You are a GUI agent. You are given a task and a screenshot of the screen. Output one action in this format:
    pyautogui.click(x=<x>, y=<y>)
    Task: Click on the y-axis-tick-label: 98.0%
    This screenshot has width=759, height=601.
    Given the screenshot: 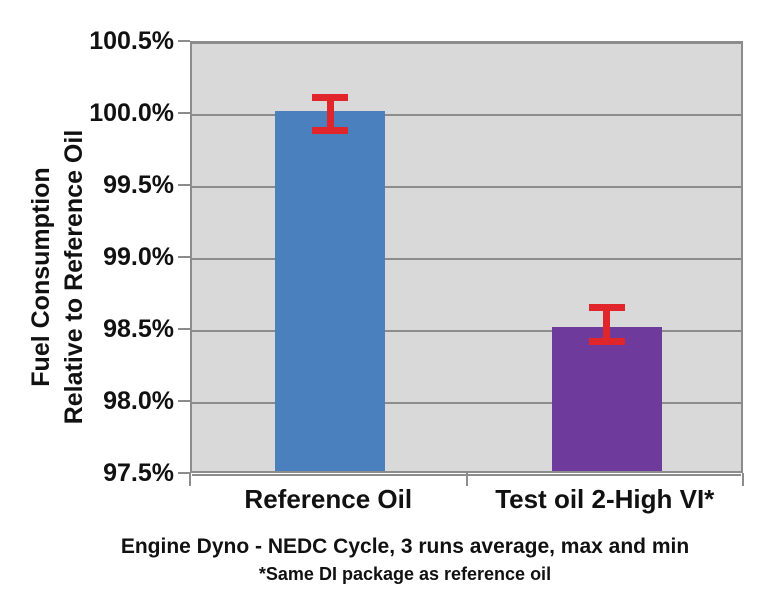 What is the action you would take?
    pyautogui.click(x=138, y=401)
    